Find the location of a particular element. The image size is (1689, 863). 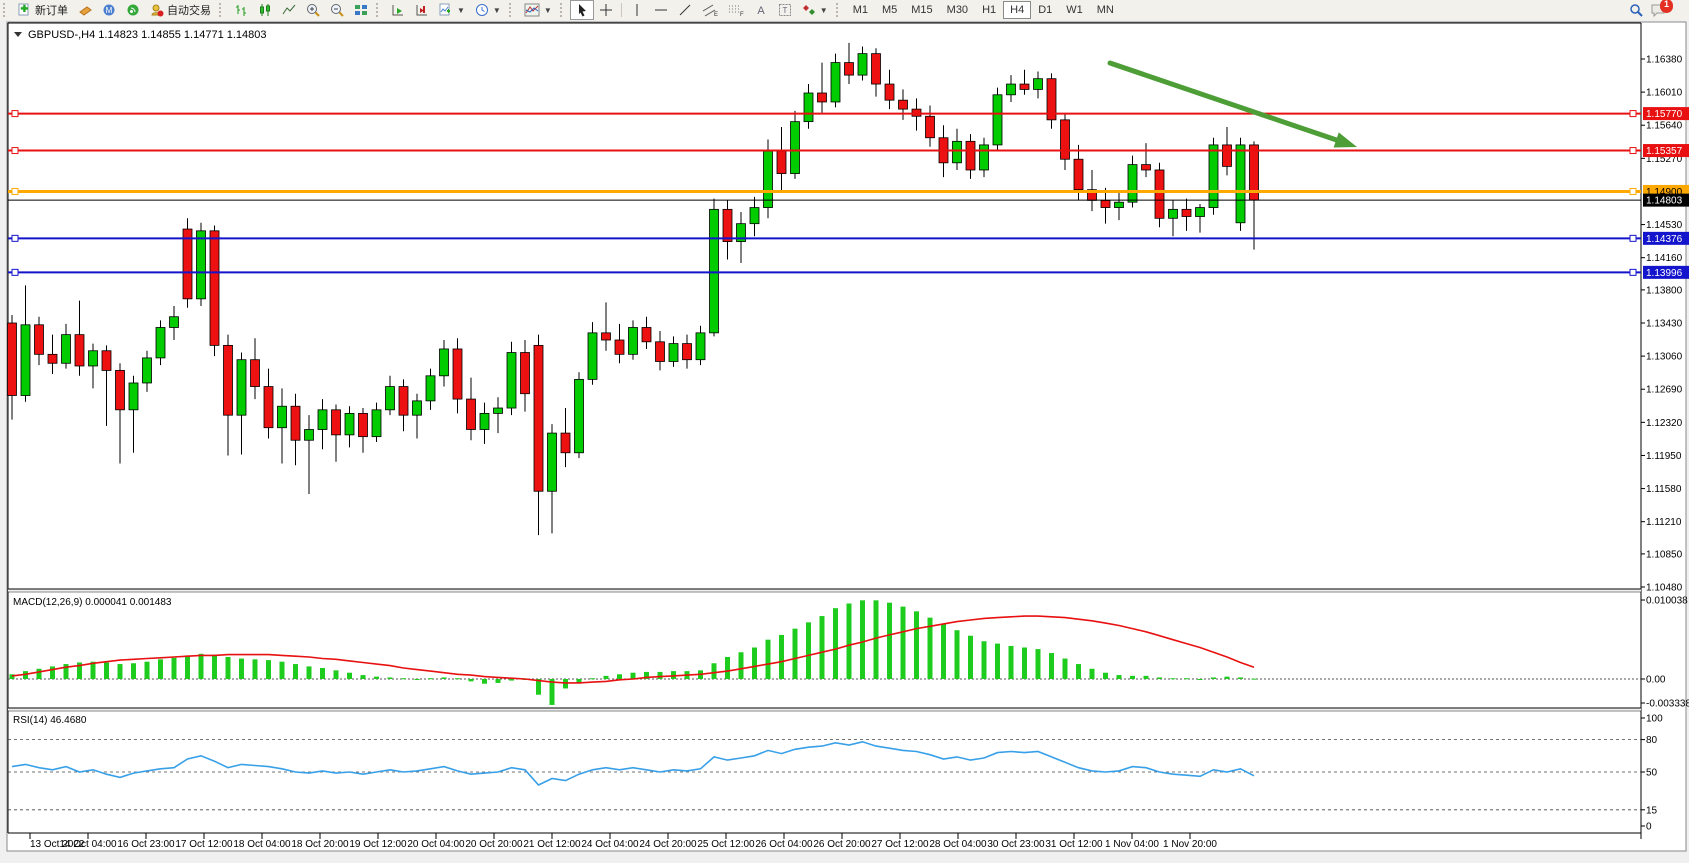

community-icon: M is located at coordinates (109, 10).